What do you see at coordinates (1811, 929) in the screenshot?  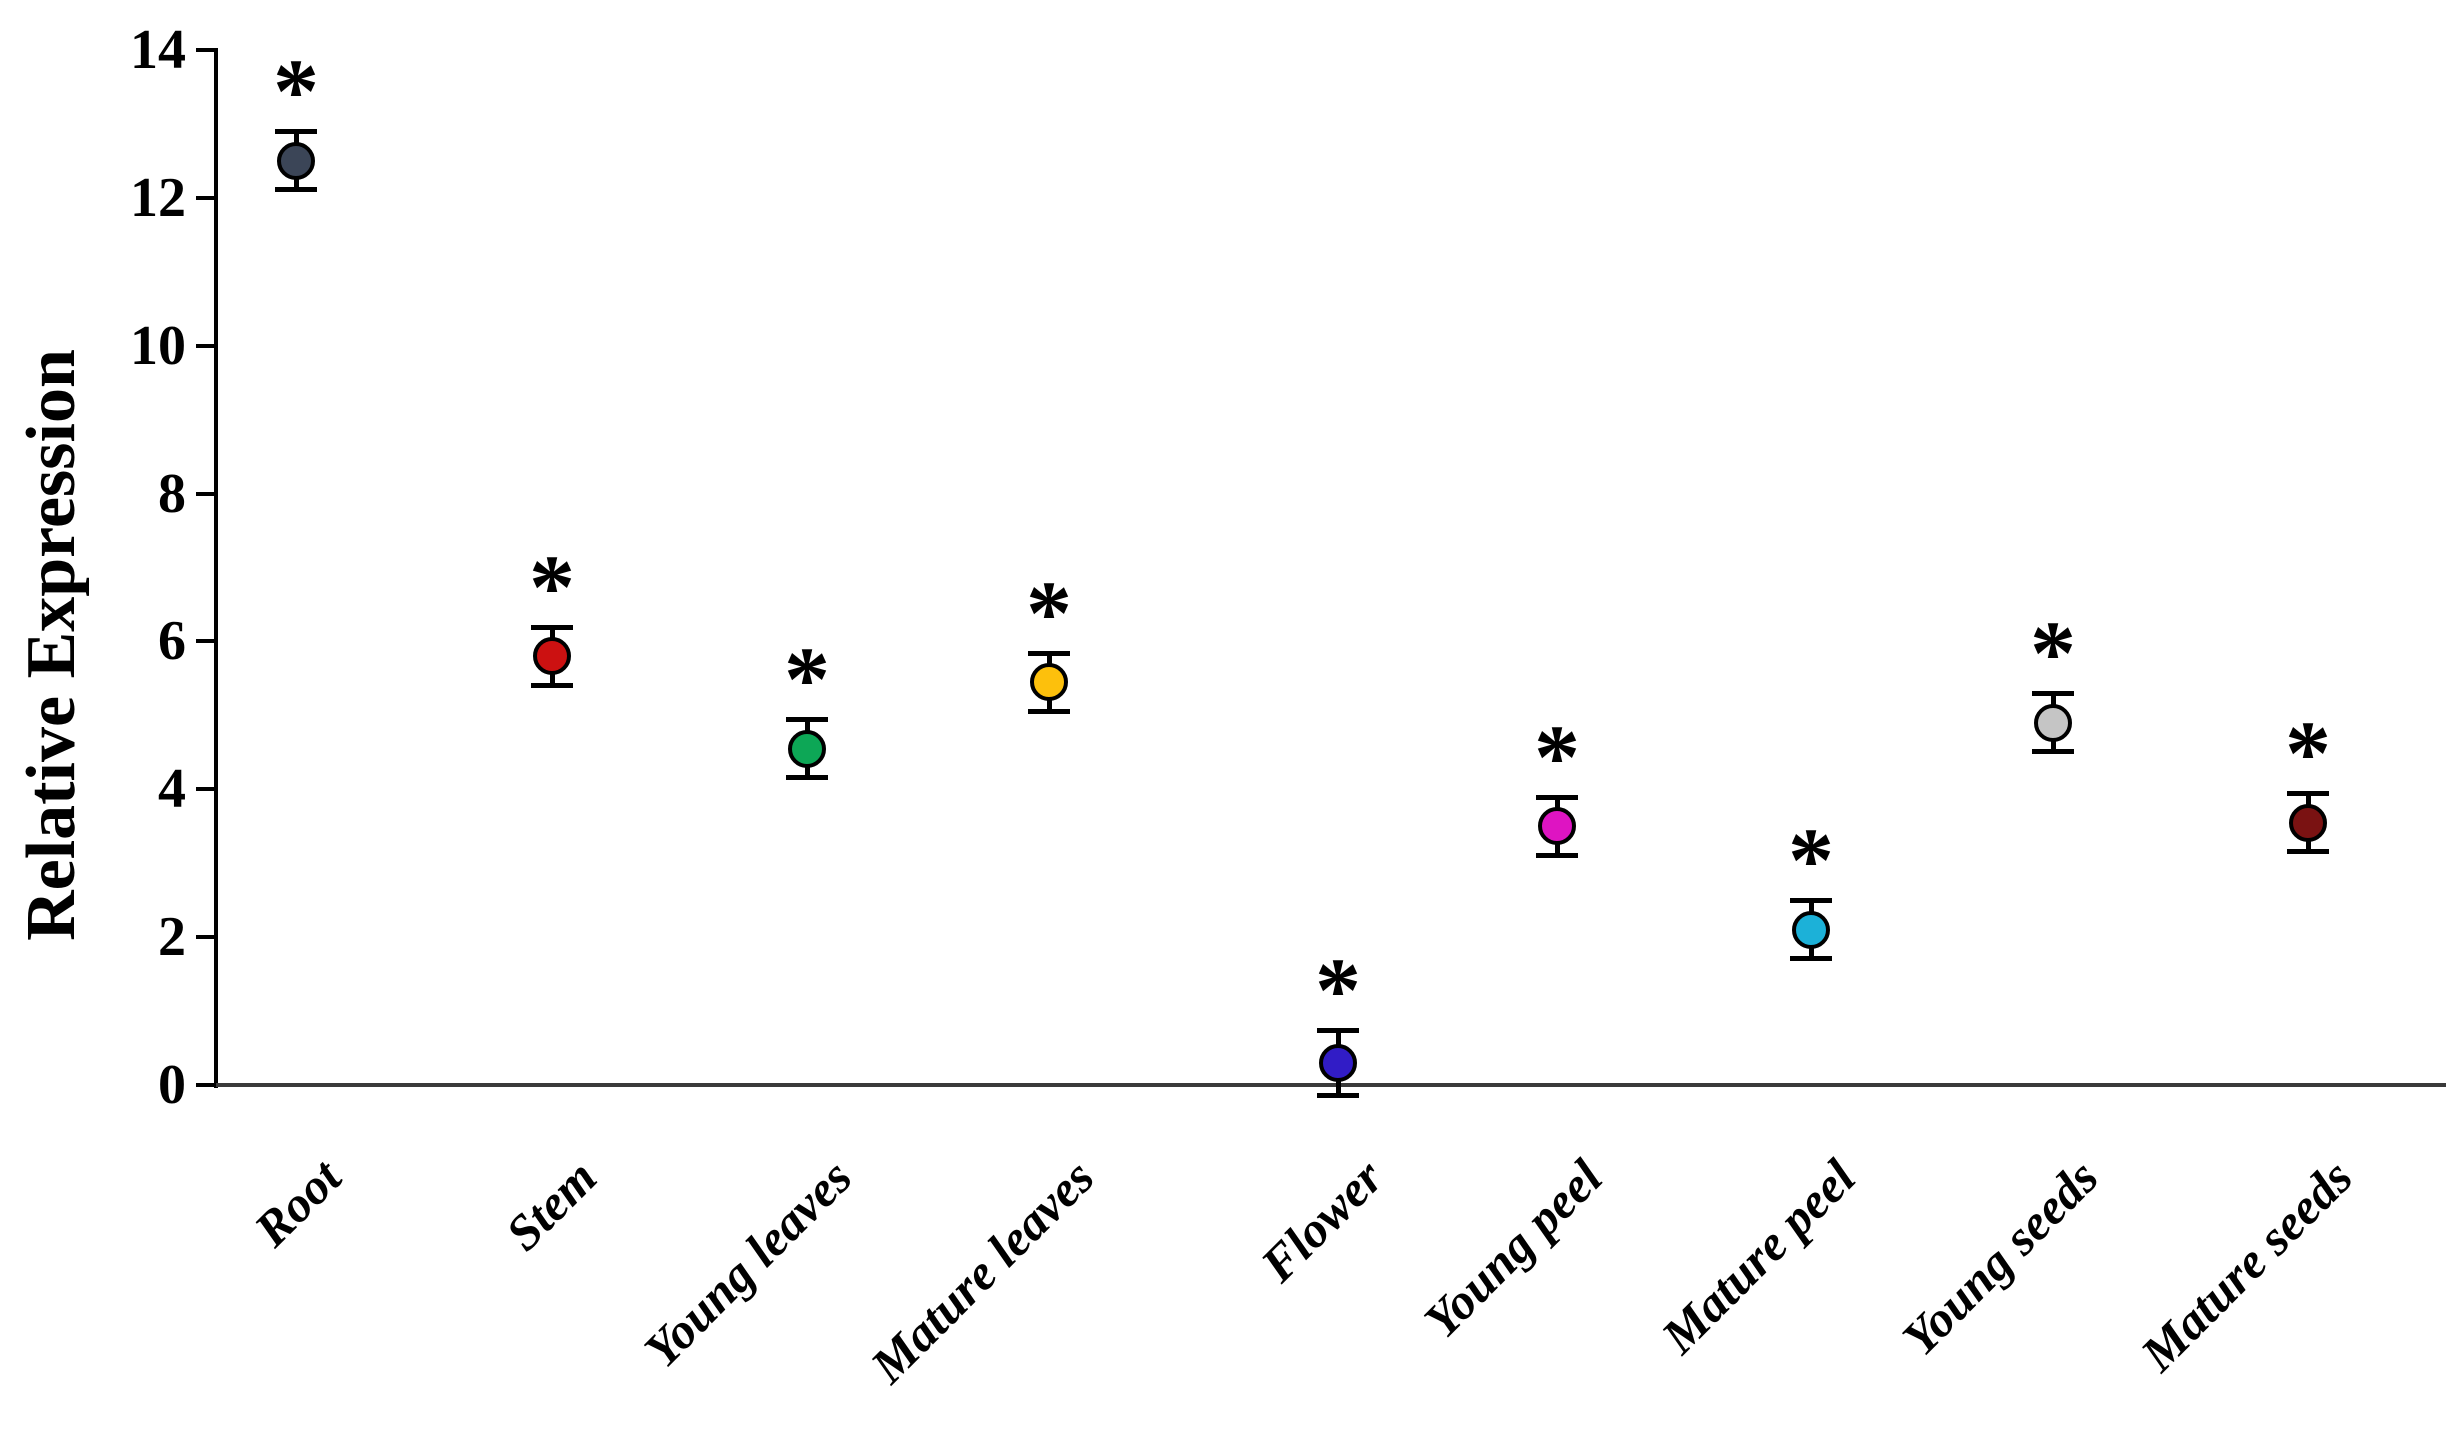 I see `data-point-mature-peel` at bounding box center [1811, 929].